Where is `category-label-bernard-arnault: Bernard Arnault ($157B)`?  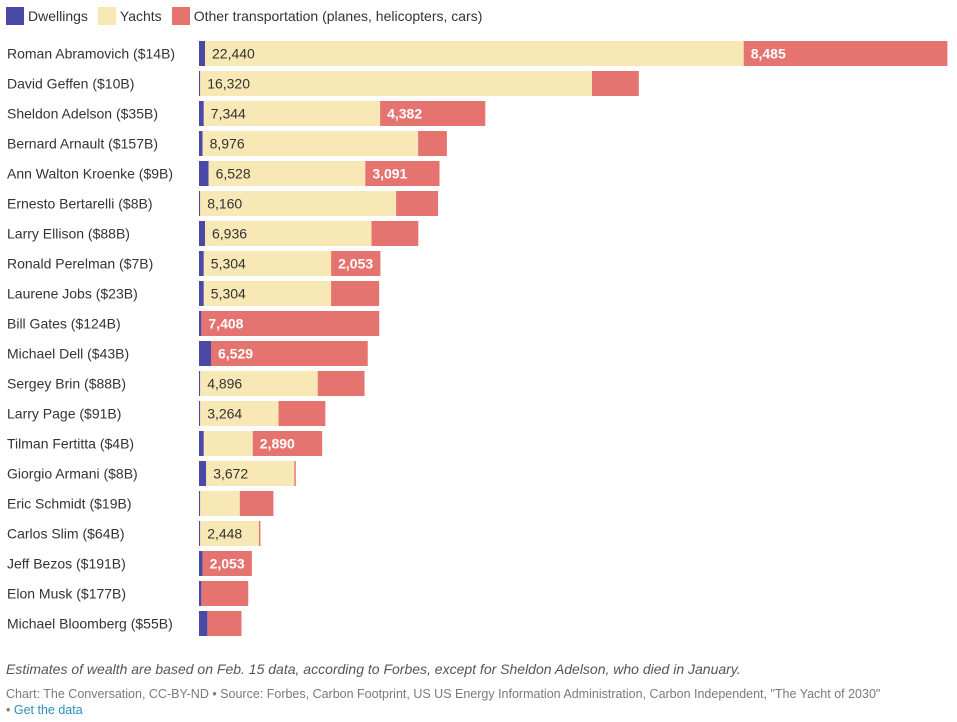
category-label-bernard-arnault: Bernard Arnault ($157B) is located at coordinates (82, 144).